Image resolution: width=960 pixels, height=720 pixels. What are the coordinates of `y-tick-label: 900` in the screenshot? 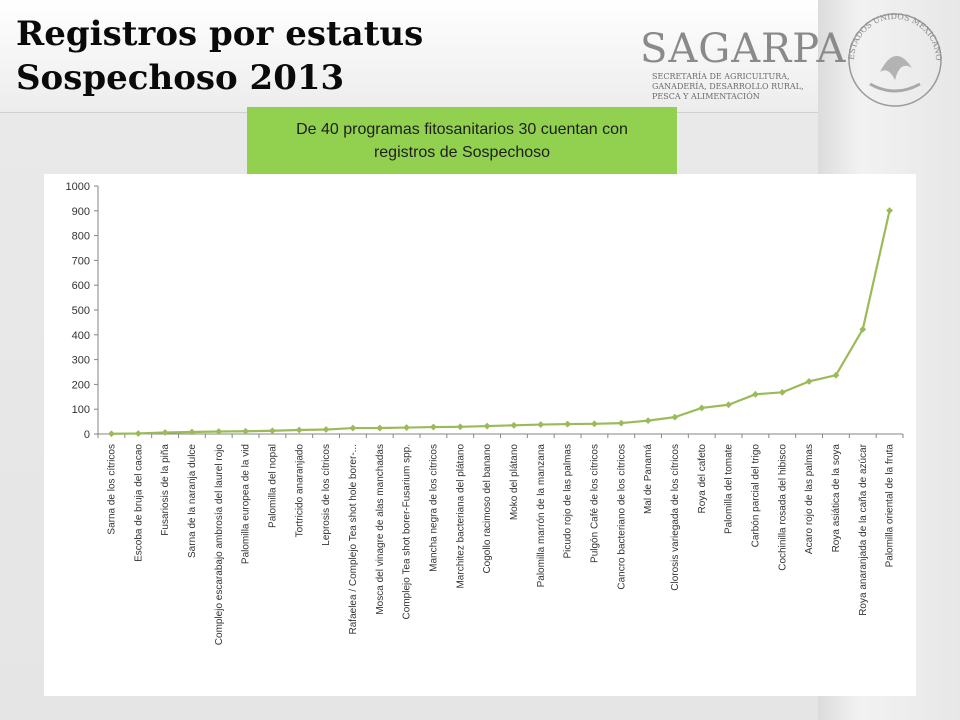 It's located at (81, 212).